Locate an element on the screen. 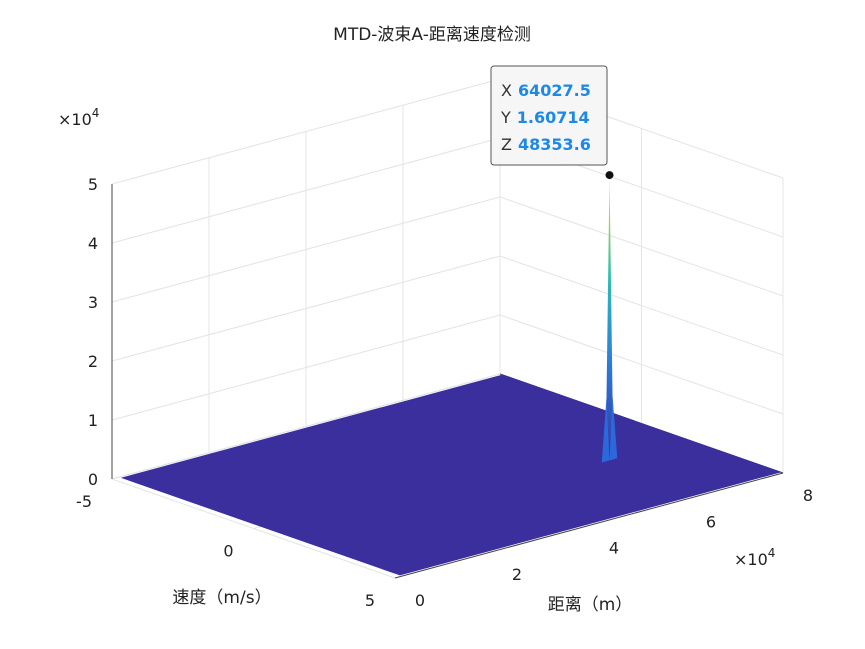 The width and height of the screenshot is (865, 649). datatip-marker is located at coordinates (609, 175).